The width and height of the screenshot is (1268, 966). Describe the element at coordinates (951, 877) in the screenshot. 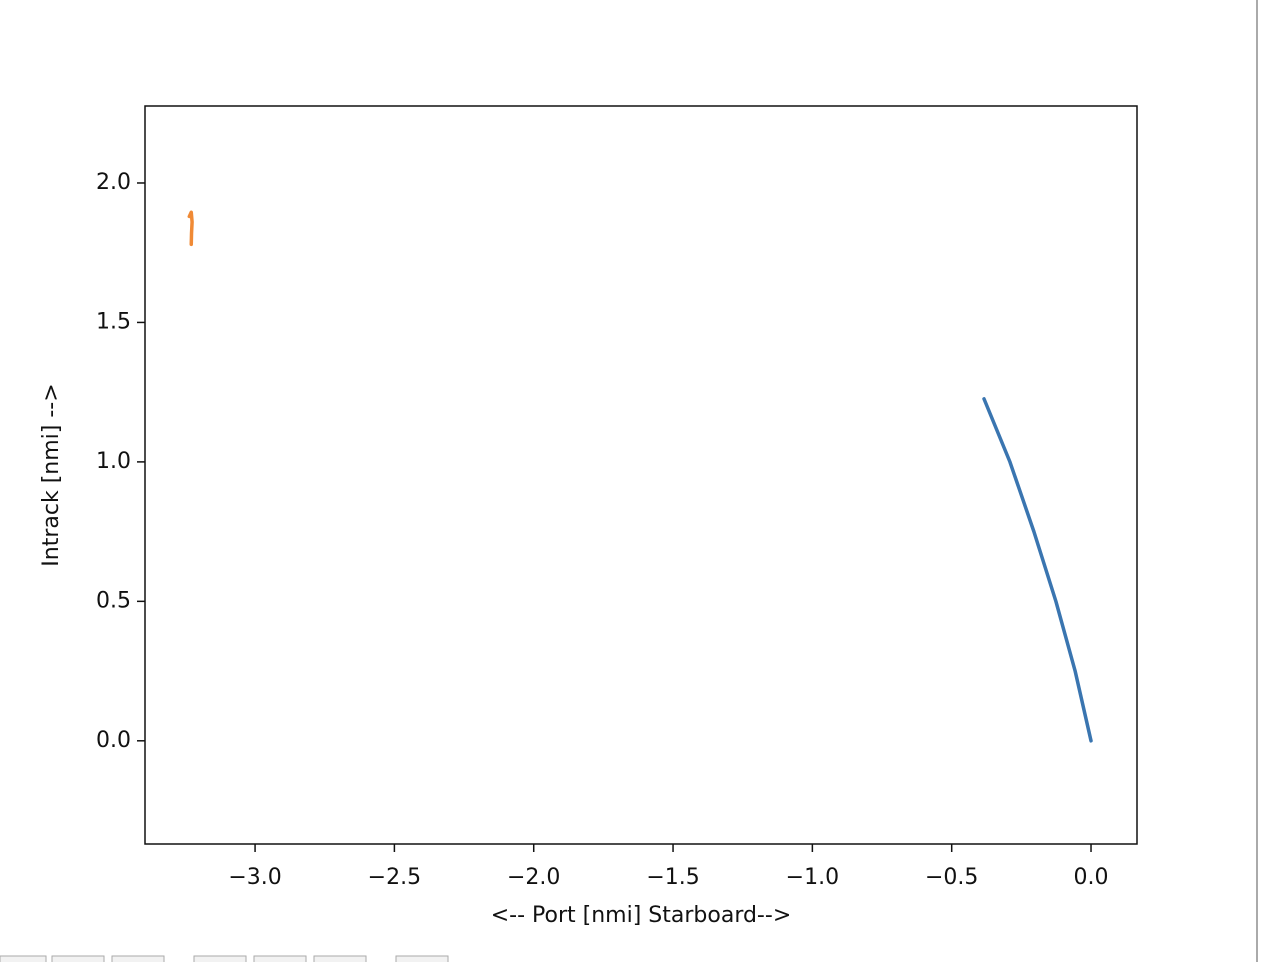

I see `x-tick-label: −0.5` at that location.